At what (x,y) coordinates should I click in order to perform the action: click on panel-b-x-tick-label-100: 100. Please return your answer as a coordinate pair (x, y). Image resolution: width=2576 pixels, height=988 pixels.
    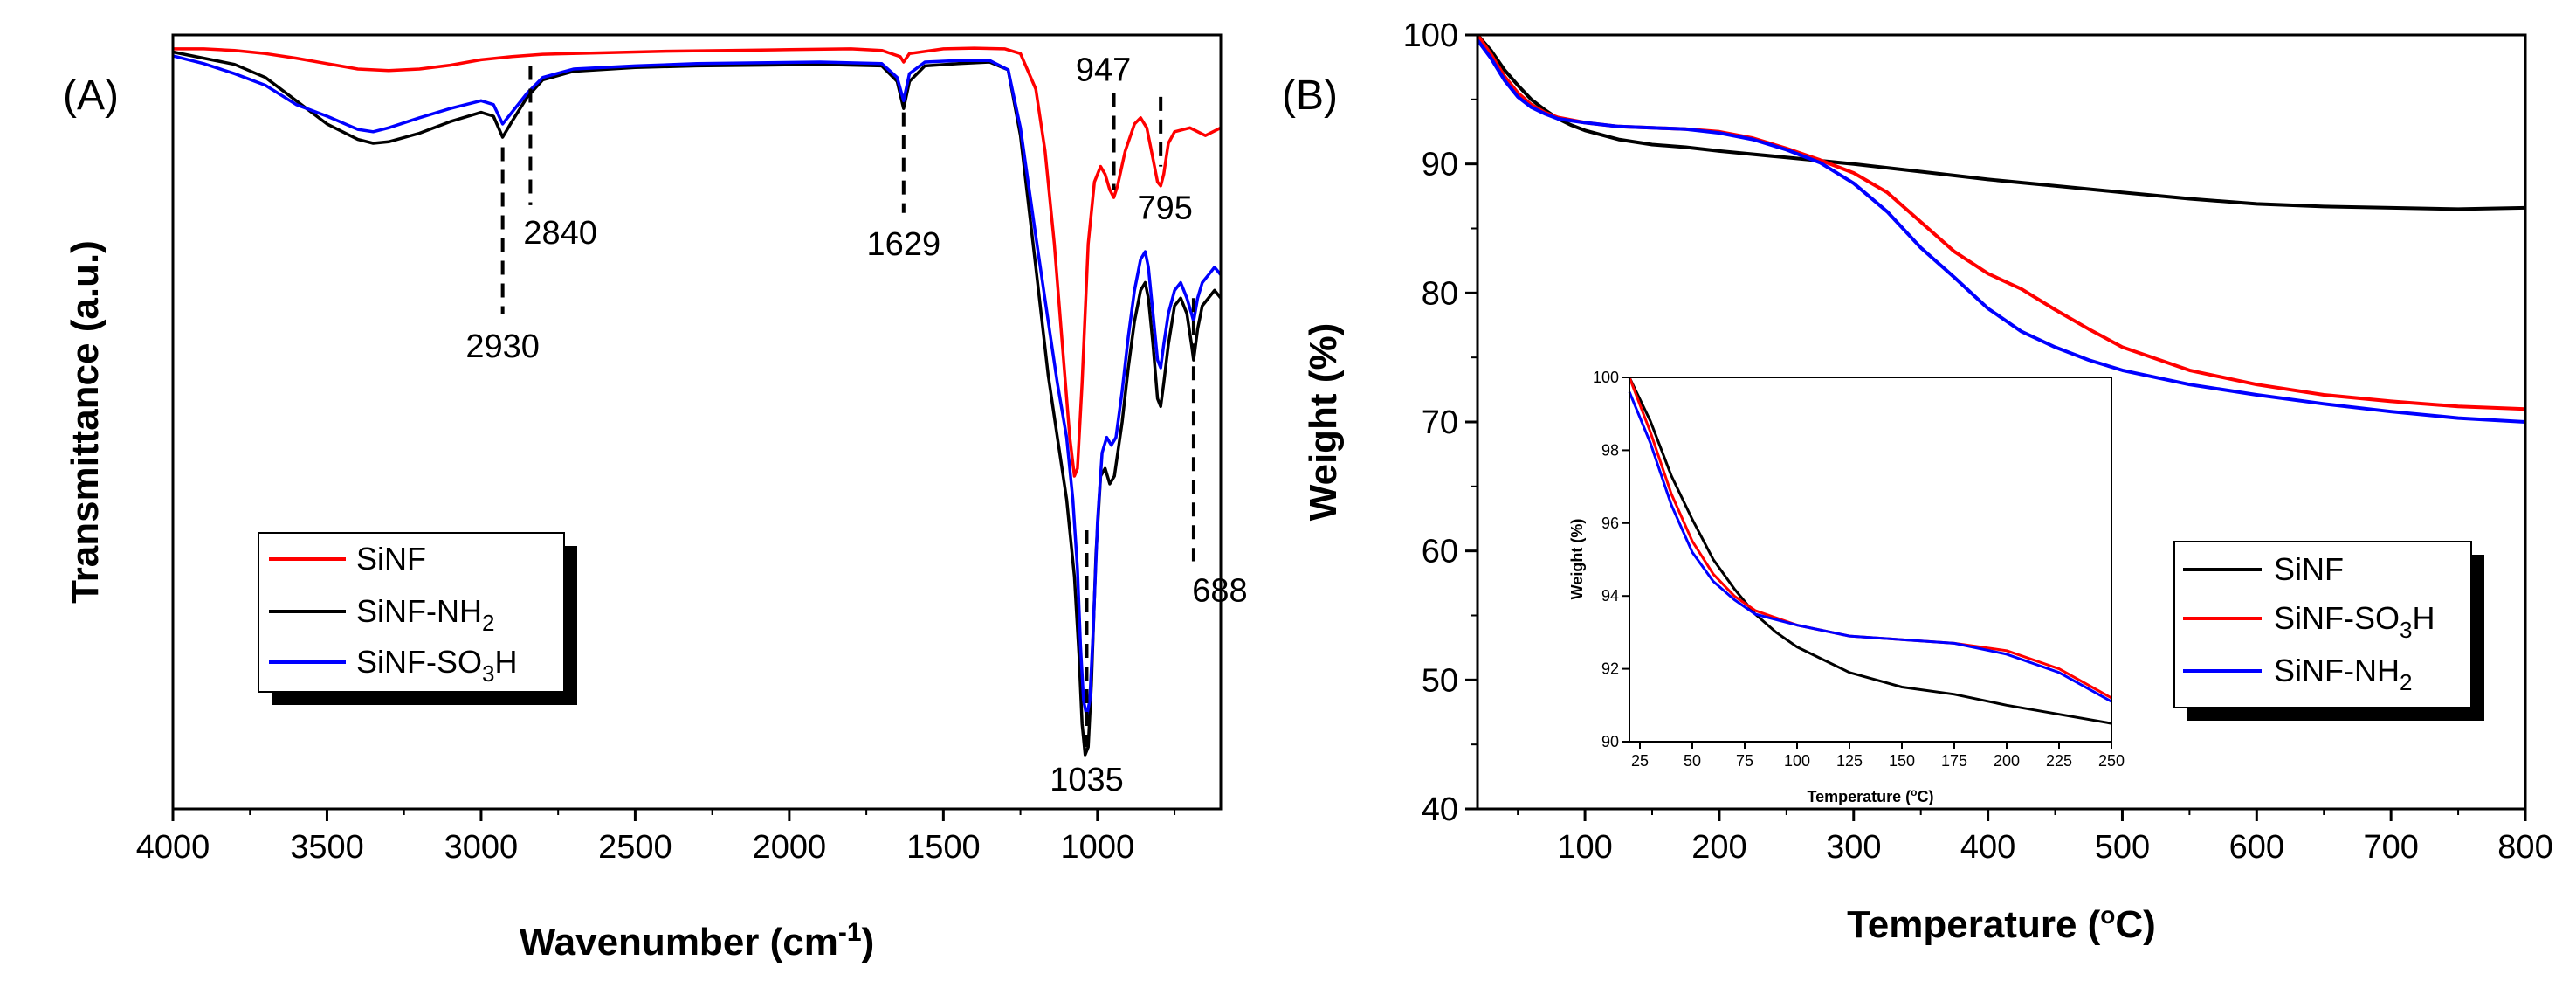
    Looking at the image, I should click on (1584, 847).